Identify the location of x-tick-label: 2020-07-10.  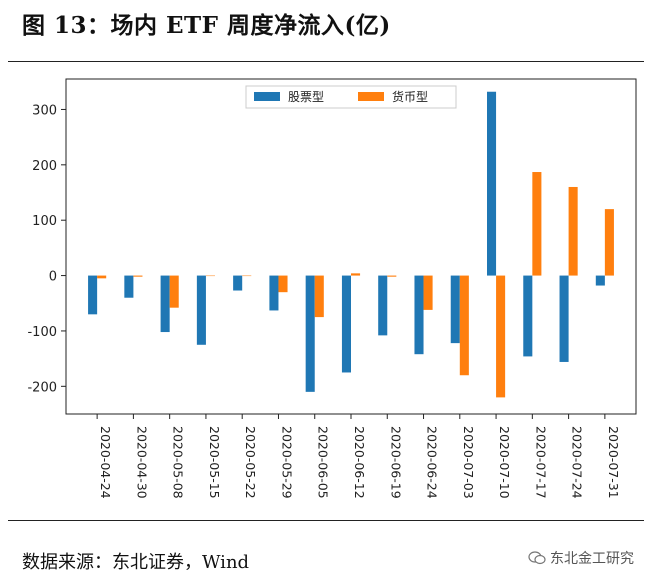
(504, 462).